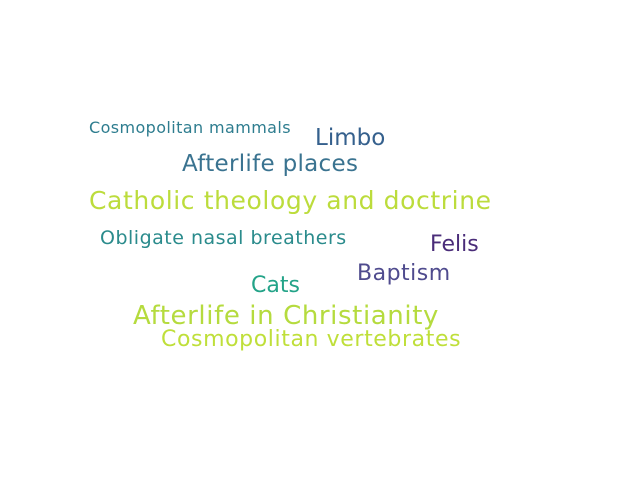 Image resolution: width=640 pixels, height=480 pixels. What do you see at coordinates (404, 273) in the screenshot?
I see `word-baptism: Baptism` at bounding box center [404, 273].